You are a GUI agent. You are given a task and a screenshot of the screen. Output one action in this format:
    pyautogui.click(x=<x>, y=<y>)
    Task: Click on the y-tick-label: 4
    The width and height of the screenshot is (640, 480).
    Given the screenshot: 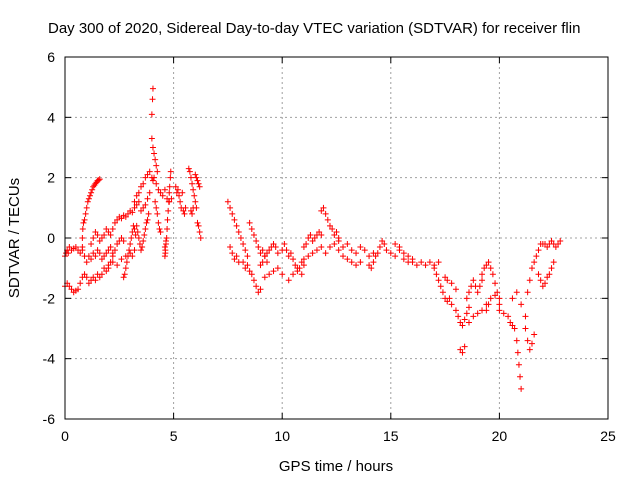 What is the action you would take?
    pyautogui.click(x=51, y=117)
    